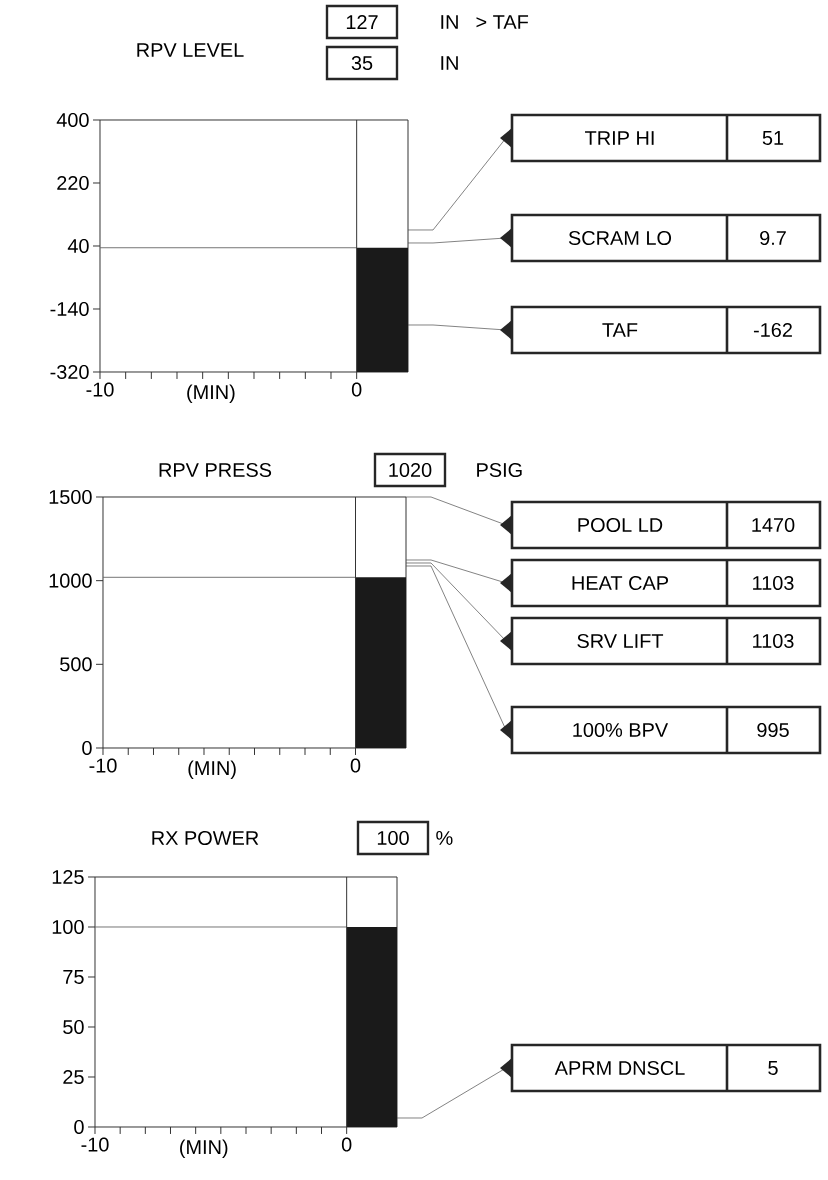 This screenshot has height=1180, width=828. I want to click on y-tick-label: -140, so click(69, 309).